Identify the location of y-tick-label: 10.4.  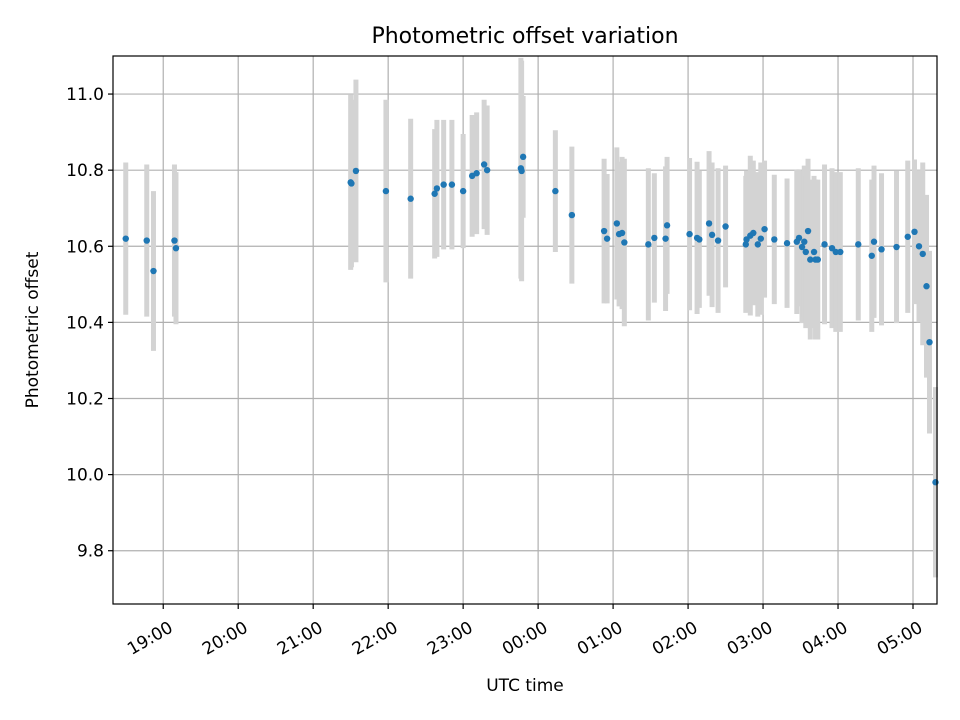
(85, 323).